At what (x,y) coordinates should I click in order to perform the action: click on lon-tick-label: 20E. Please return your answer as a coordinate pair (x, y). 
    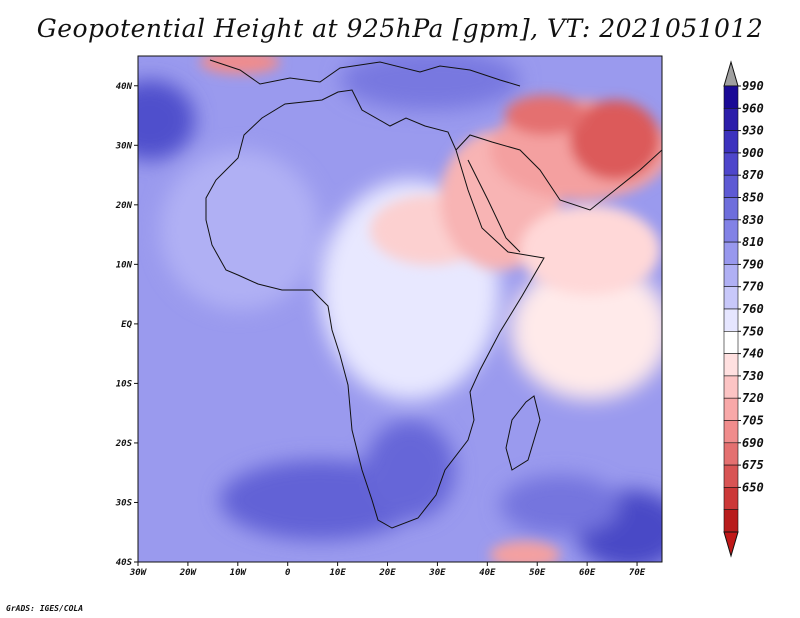
    Looking at the image, I should click on (387, 573).